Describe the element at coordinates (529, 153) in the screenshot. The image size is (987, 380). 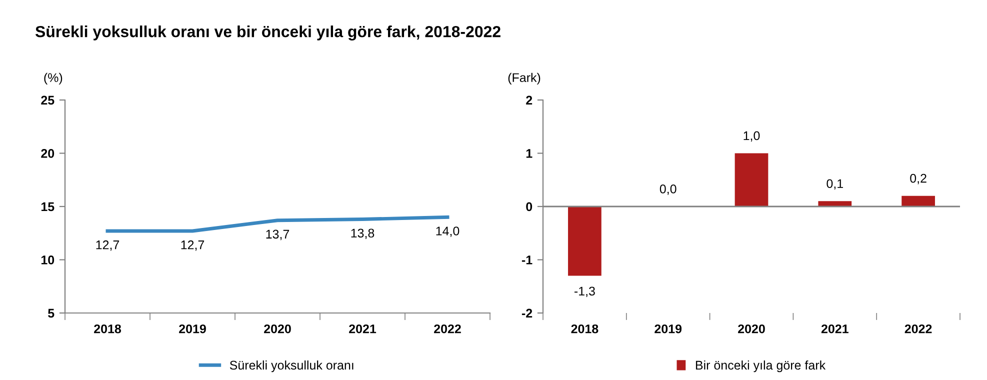
I see `y-tick-label: 1` at that location.